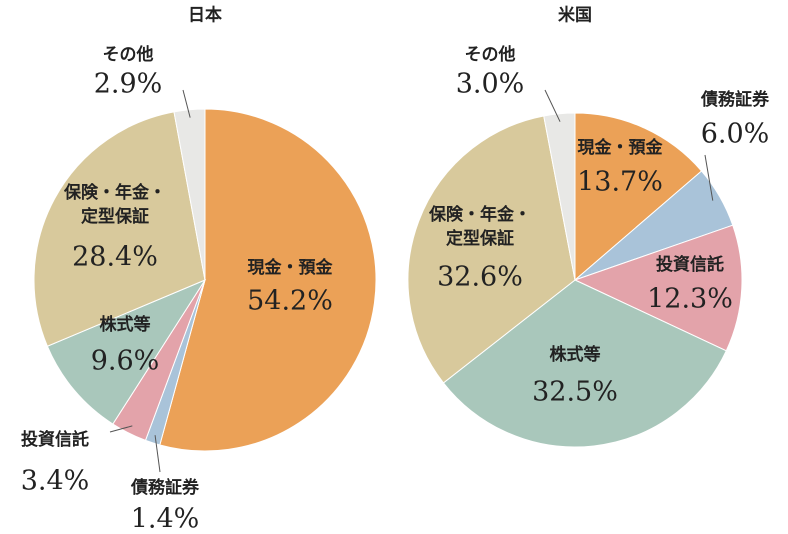  Describe the element at coordinates (290, 301) in the screenshot. I see `slice-value: 54.2%` at that location.